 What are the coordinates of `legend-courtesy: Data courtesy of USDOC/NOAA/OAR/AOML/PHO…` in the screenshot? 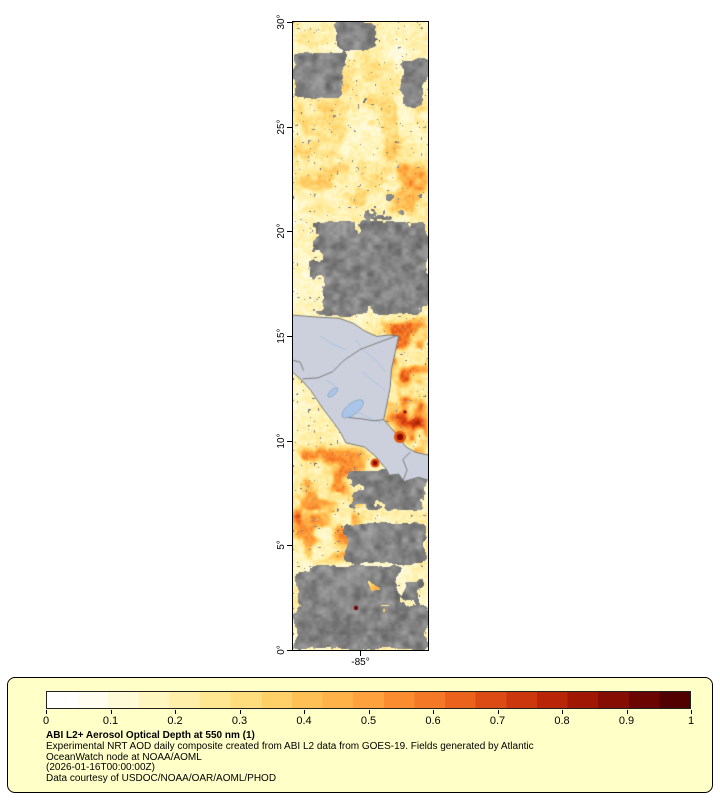 It's located at (161, 779).